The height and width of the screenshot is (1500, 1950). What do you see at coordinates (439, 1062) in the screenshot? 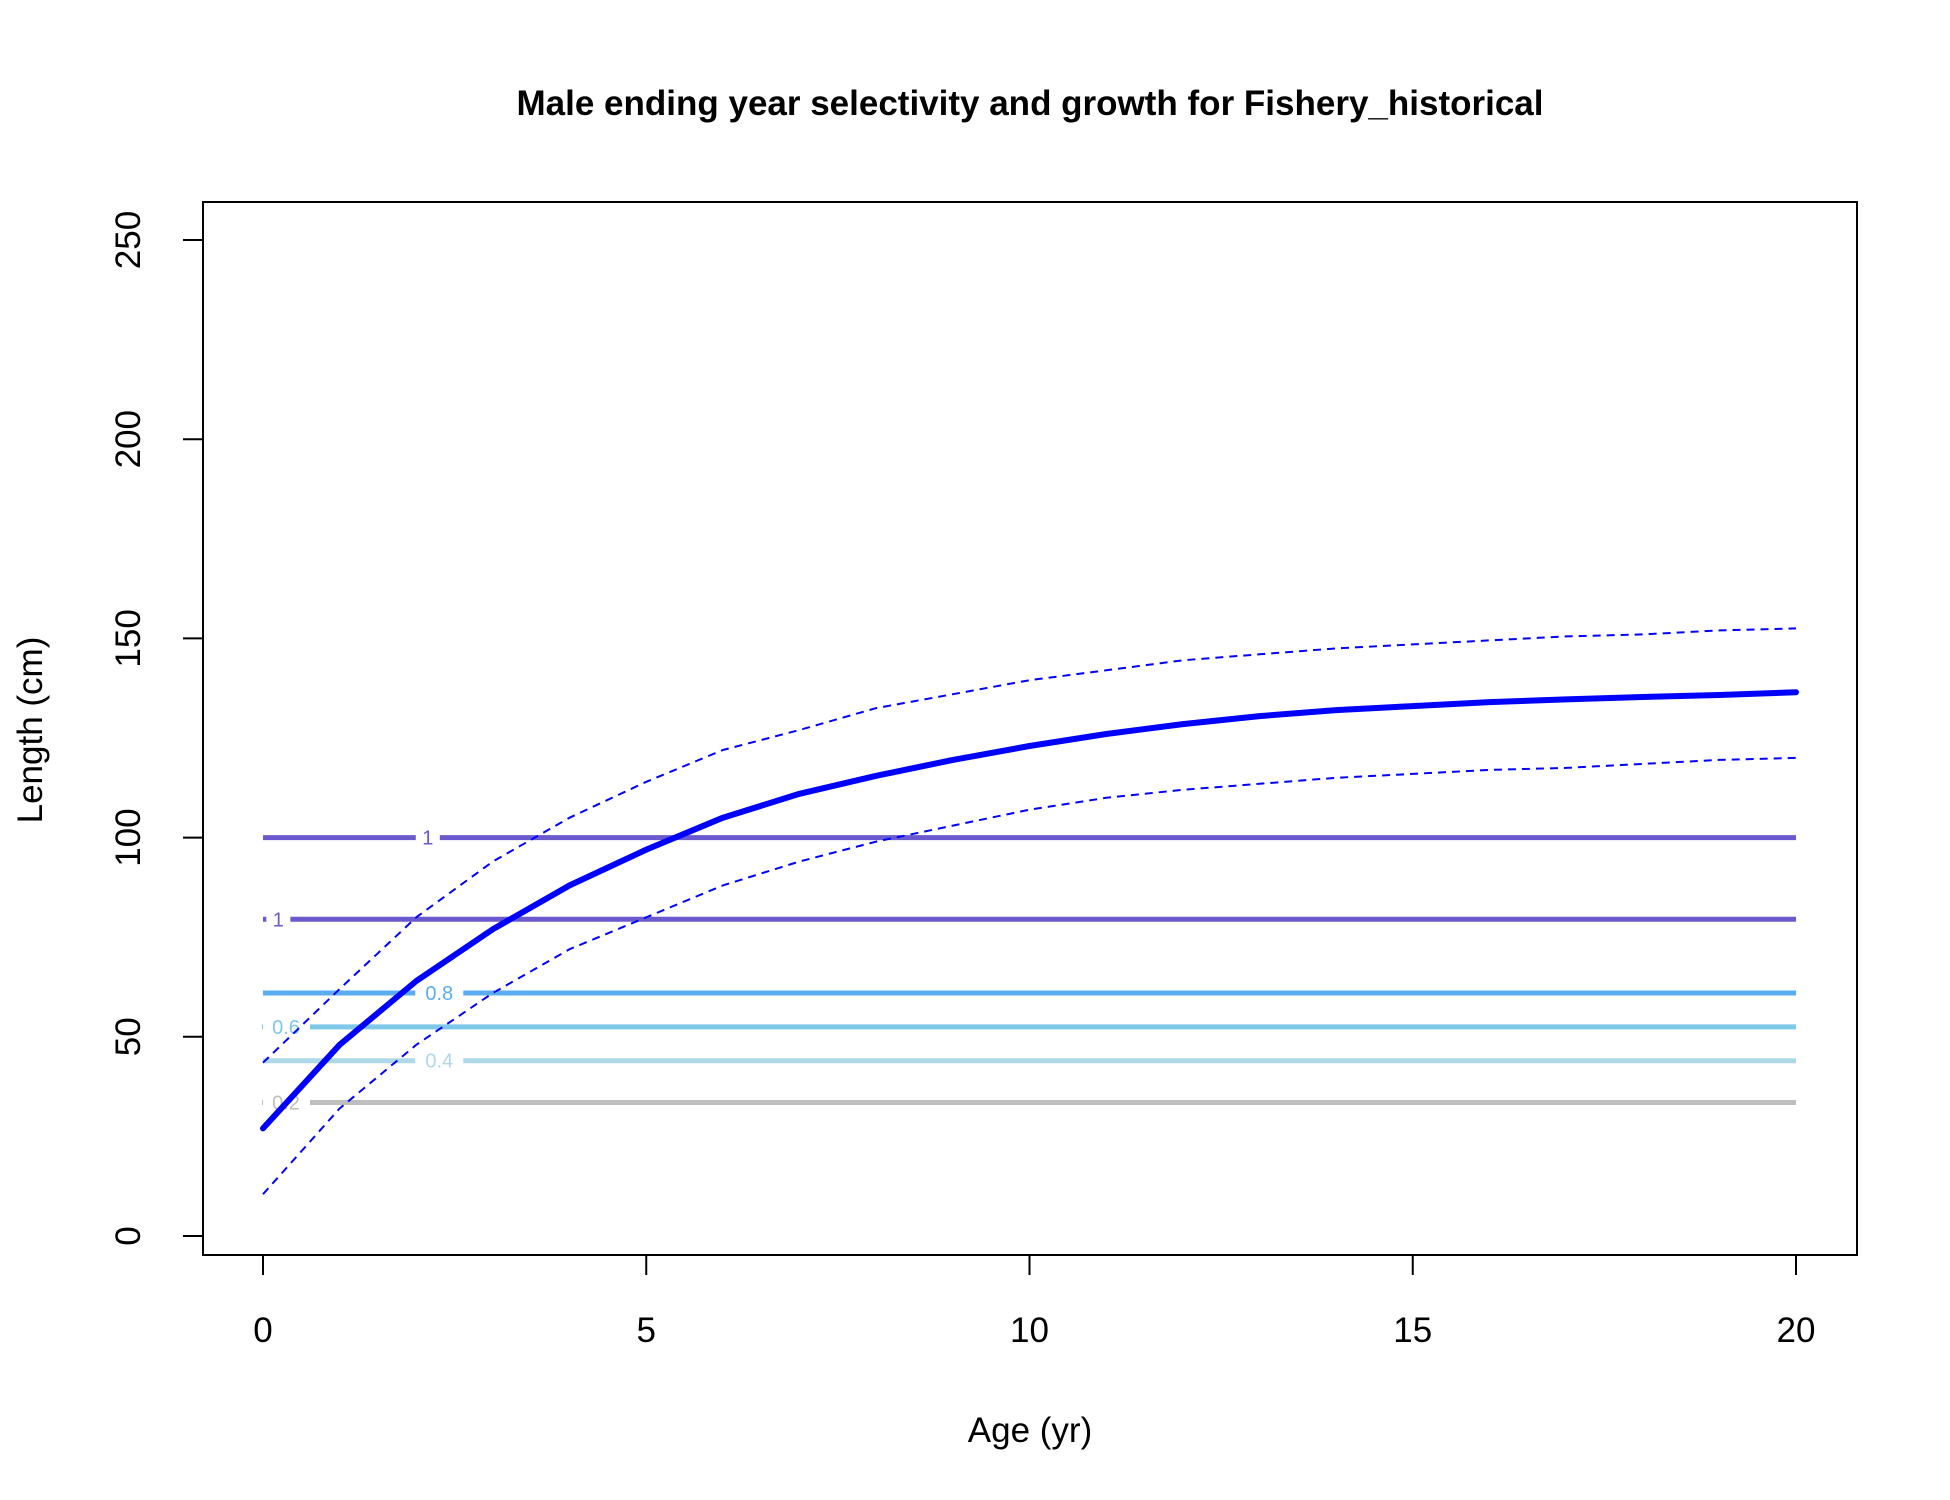
I see `contour-label-4: 0.4` at bounding box center [439, 1062].